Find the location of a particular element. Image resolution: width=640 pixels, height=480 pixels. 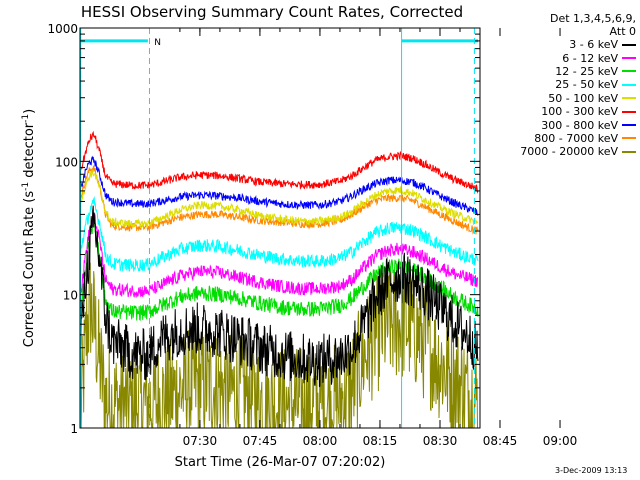

series-line-6-12-kev is located at coordinates (279, 256).